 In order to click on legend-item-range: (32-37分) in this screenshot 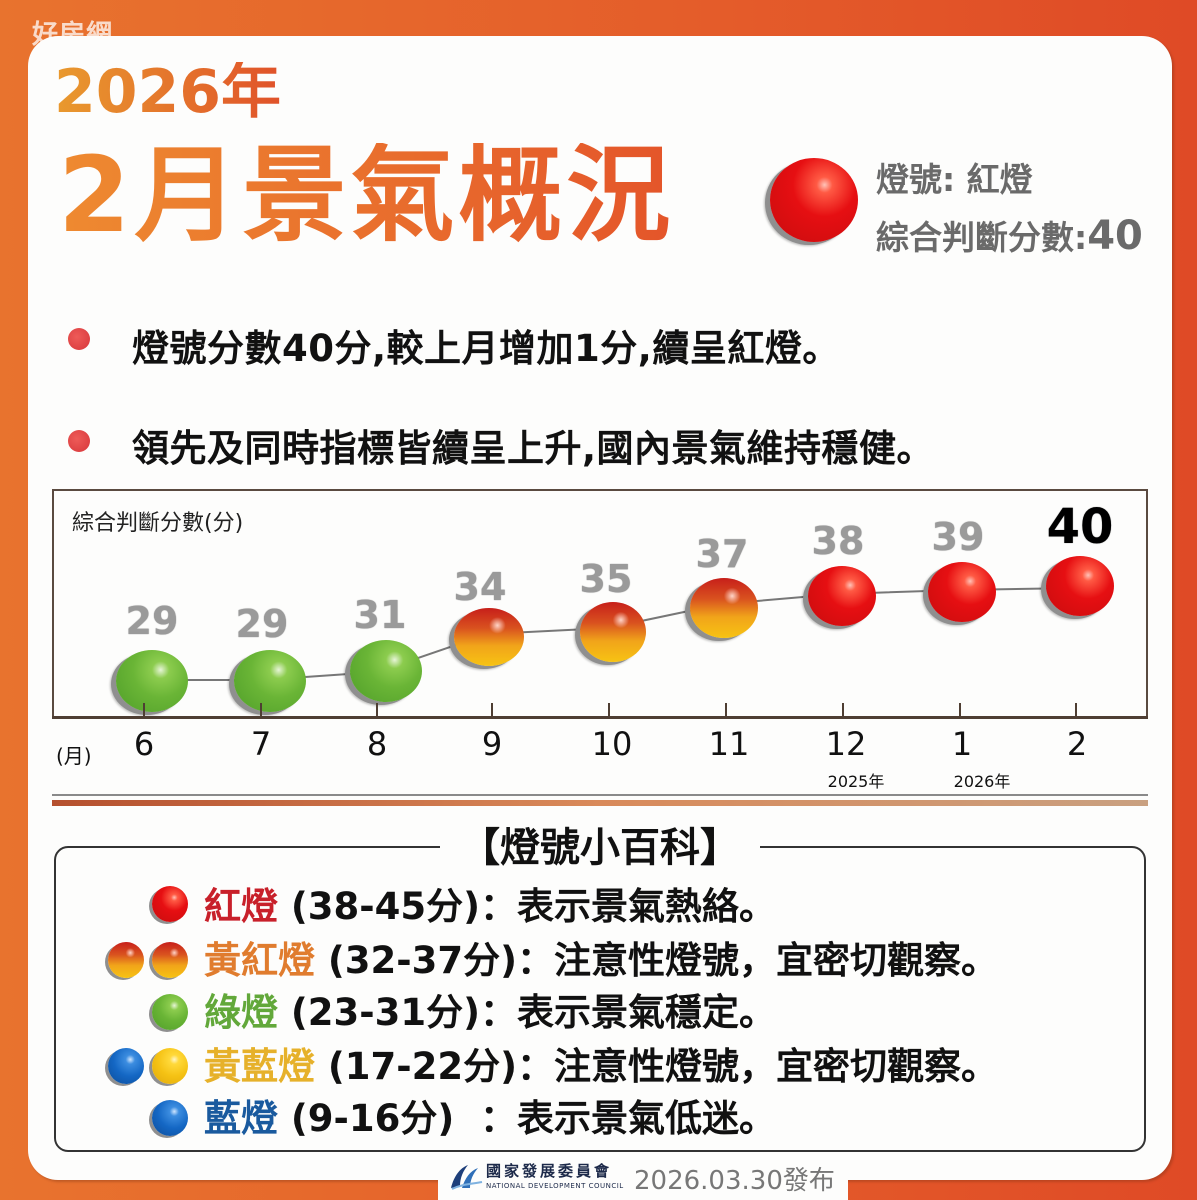, I will do `click(416, 960)`.